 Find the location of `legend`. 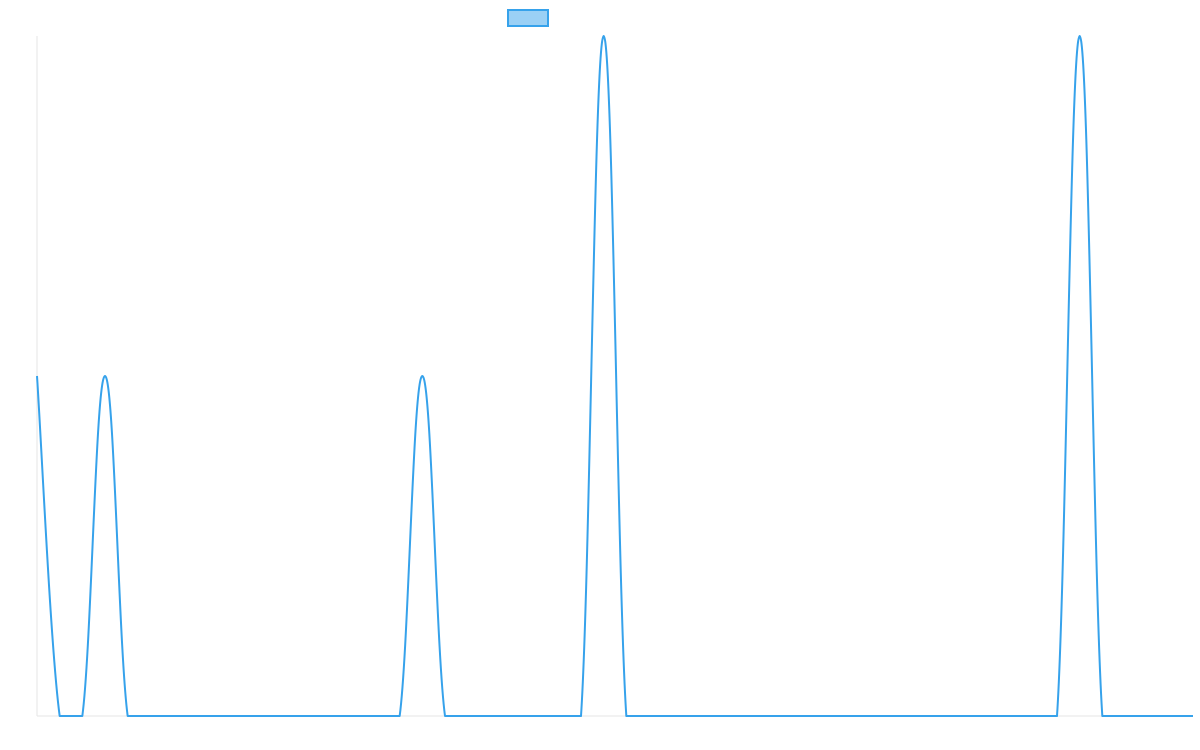

legend is located at coordinates (528, 18).